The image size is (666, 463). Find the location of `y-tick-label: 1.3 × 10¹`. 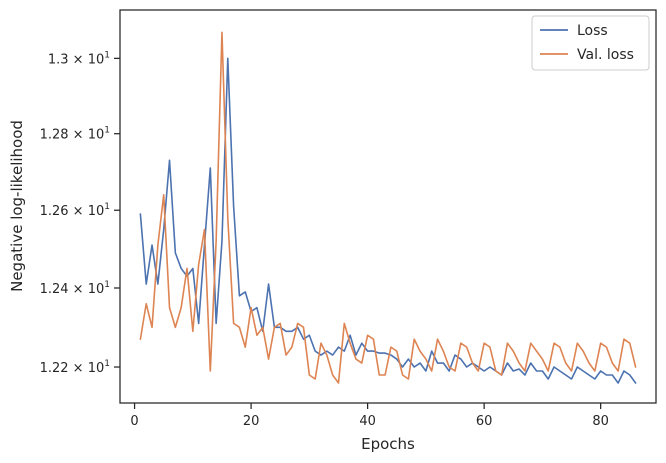

y-tick-label: 1.3 × 10¹ is located at coordinates (79, 58).